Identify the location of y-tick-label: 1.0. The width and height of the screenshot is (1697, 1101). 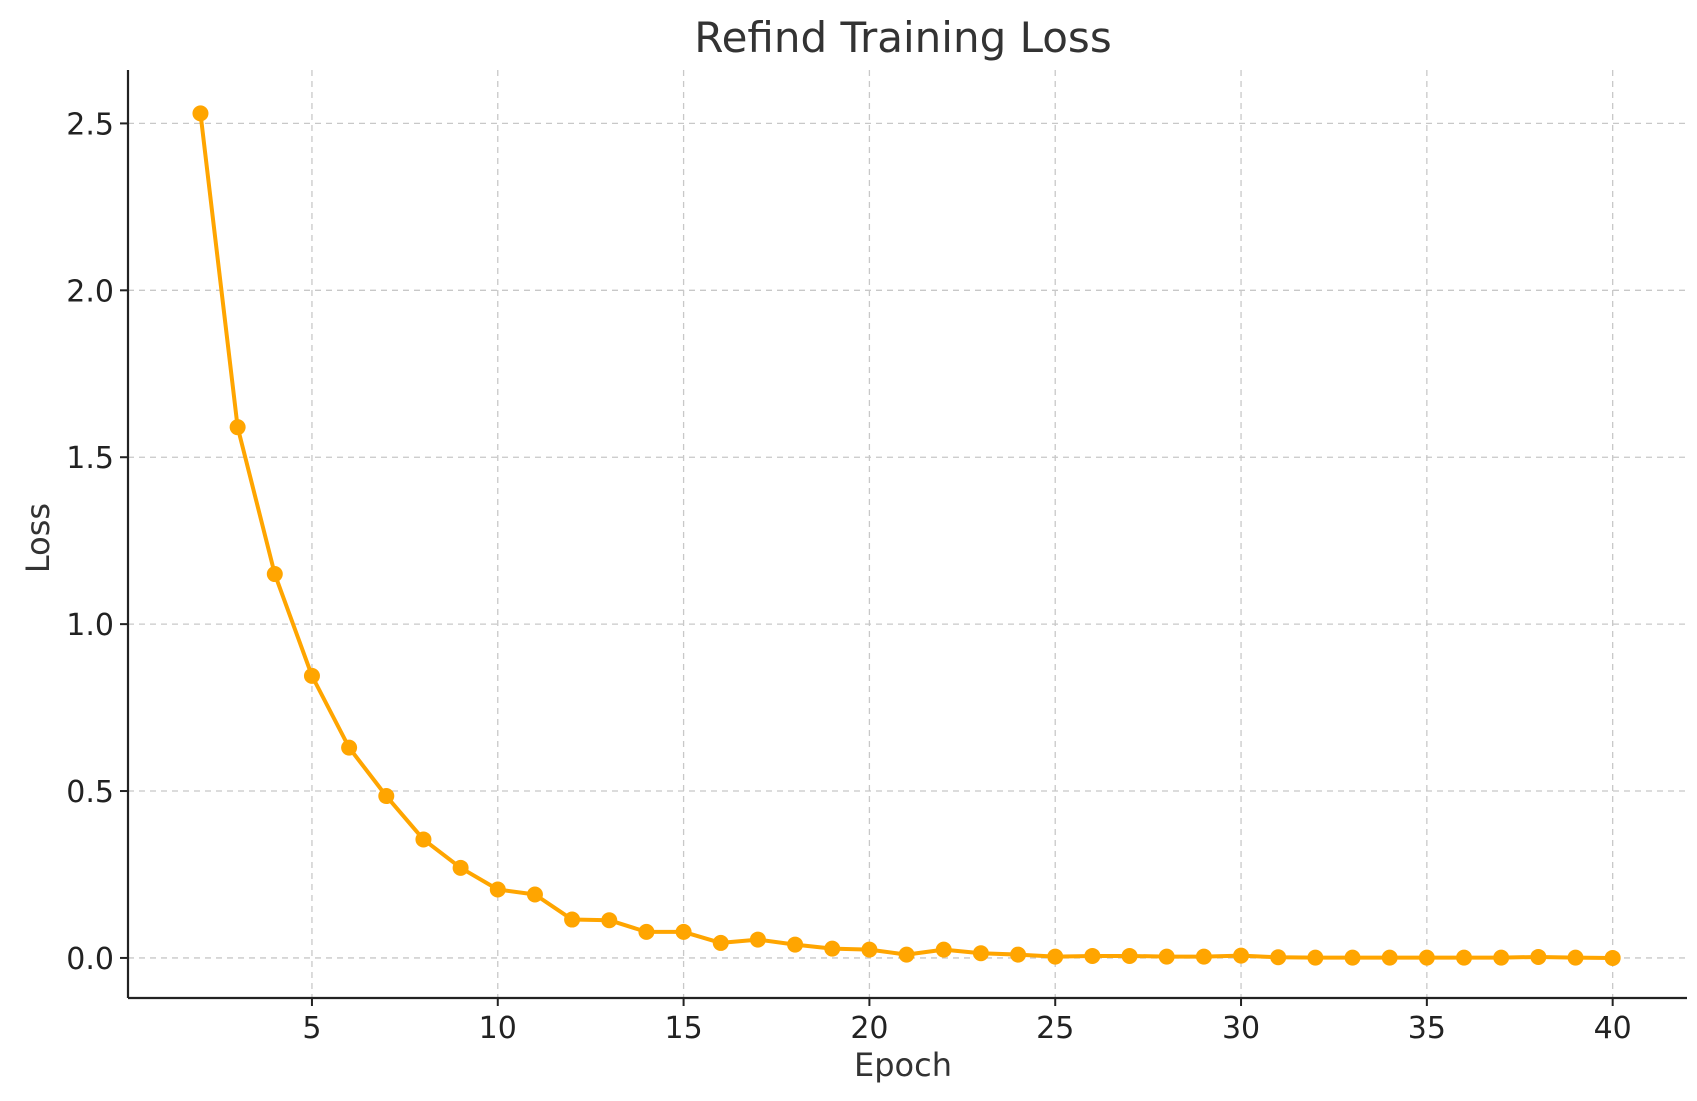
(90, 625).